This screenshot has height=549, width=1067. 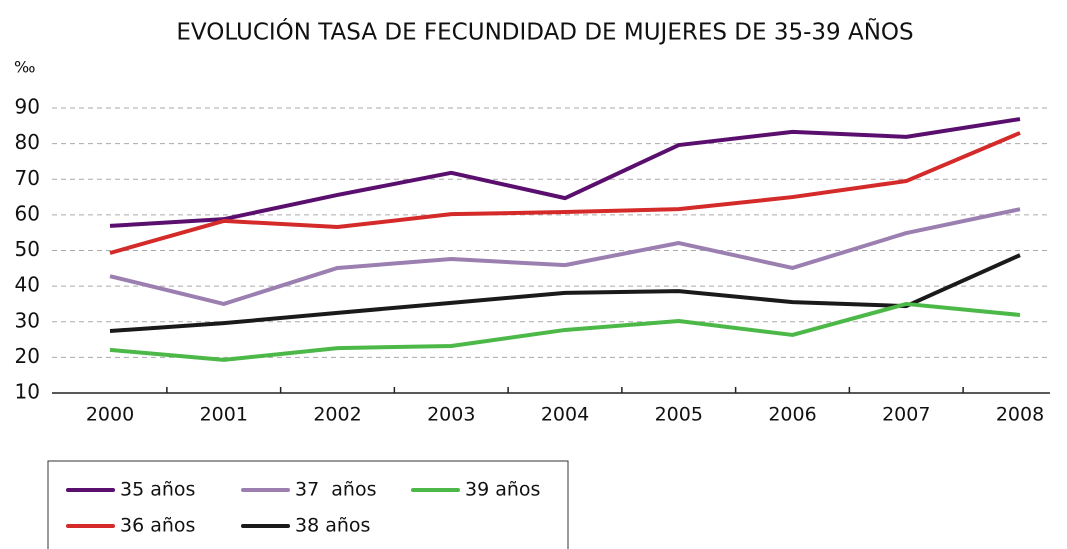 I want to click on y-tick-label: 10, so click(x=27, y=392).